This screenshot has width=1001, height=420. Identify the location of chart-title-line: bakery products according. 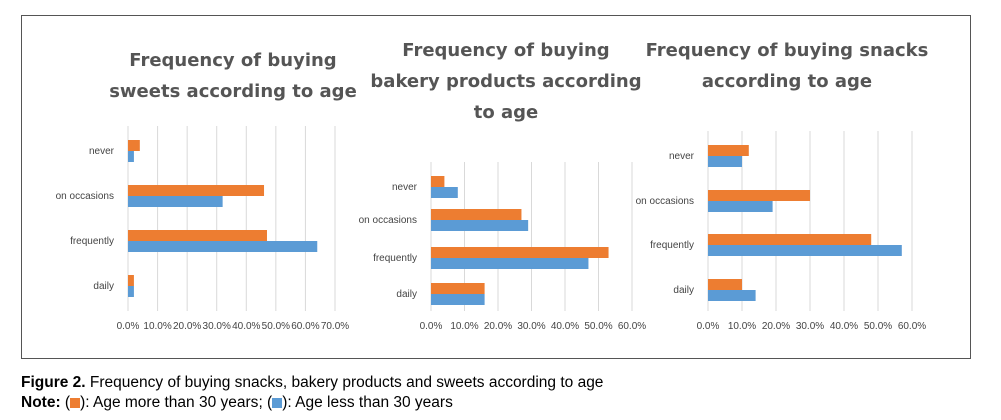
(505, 81).